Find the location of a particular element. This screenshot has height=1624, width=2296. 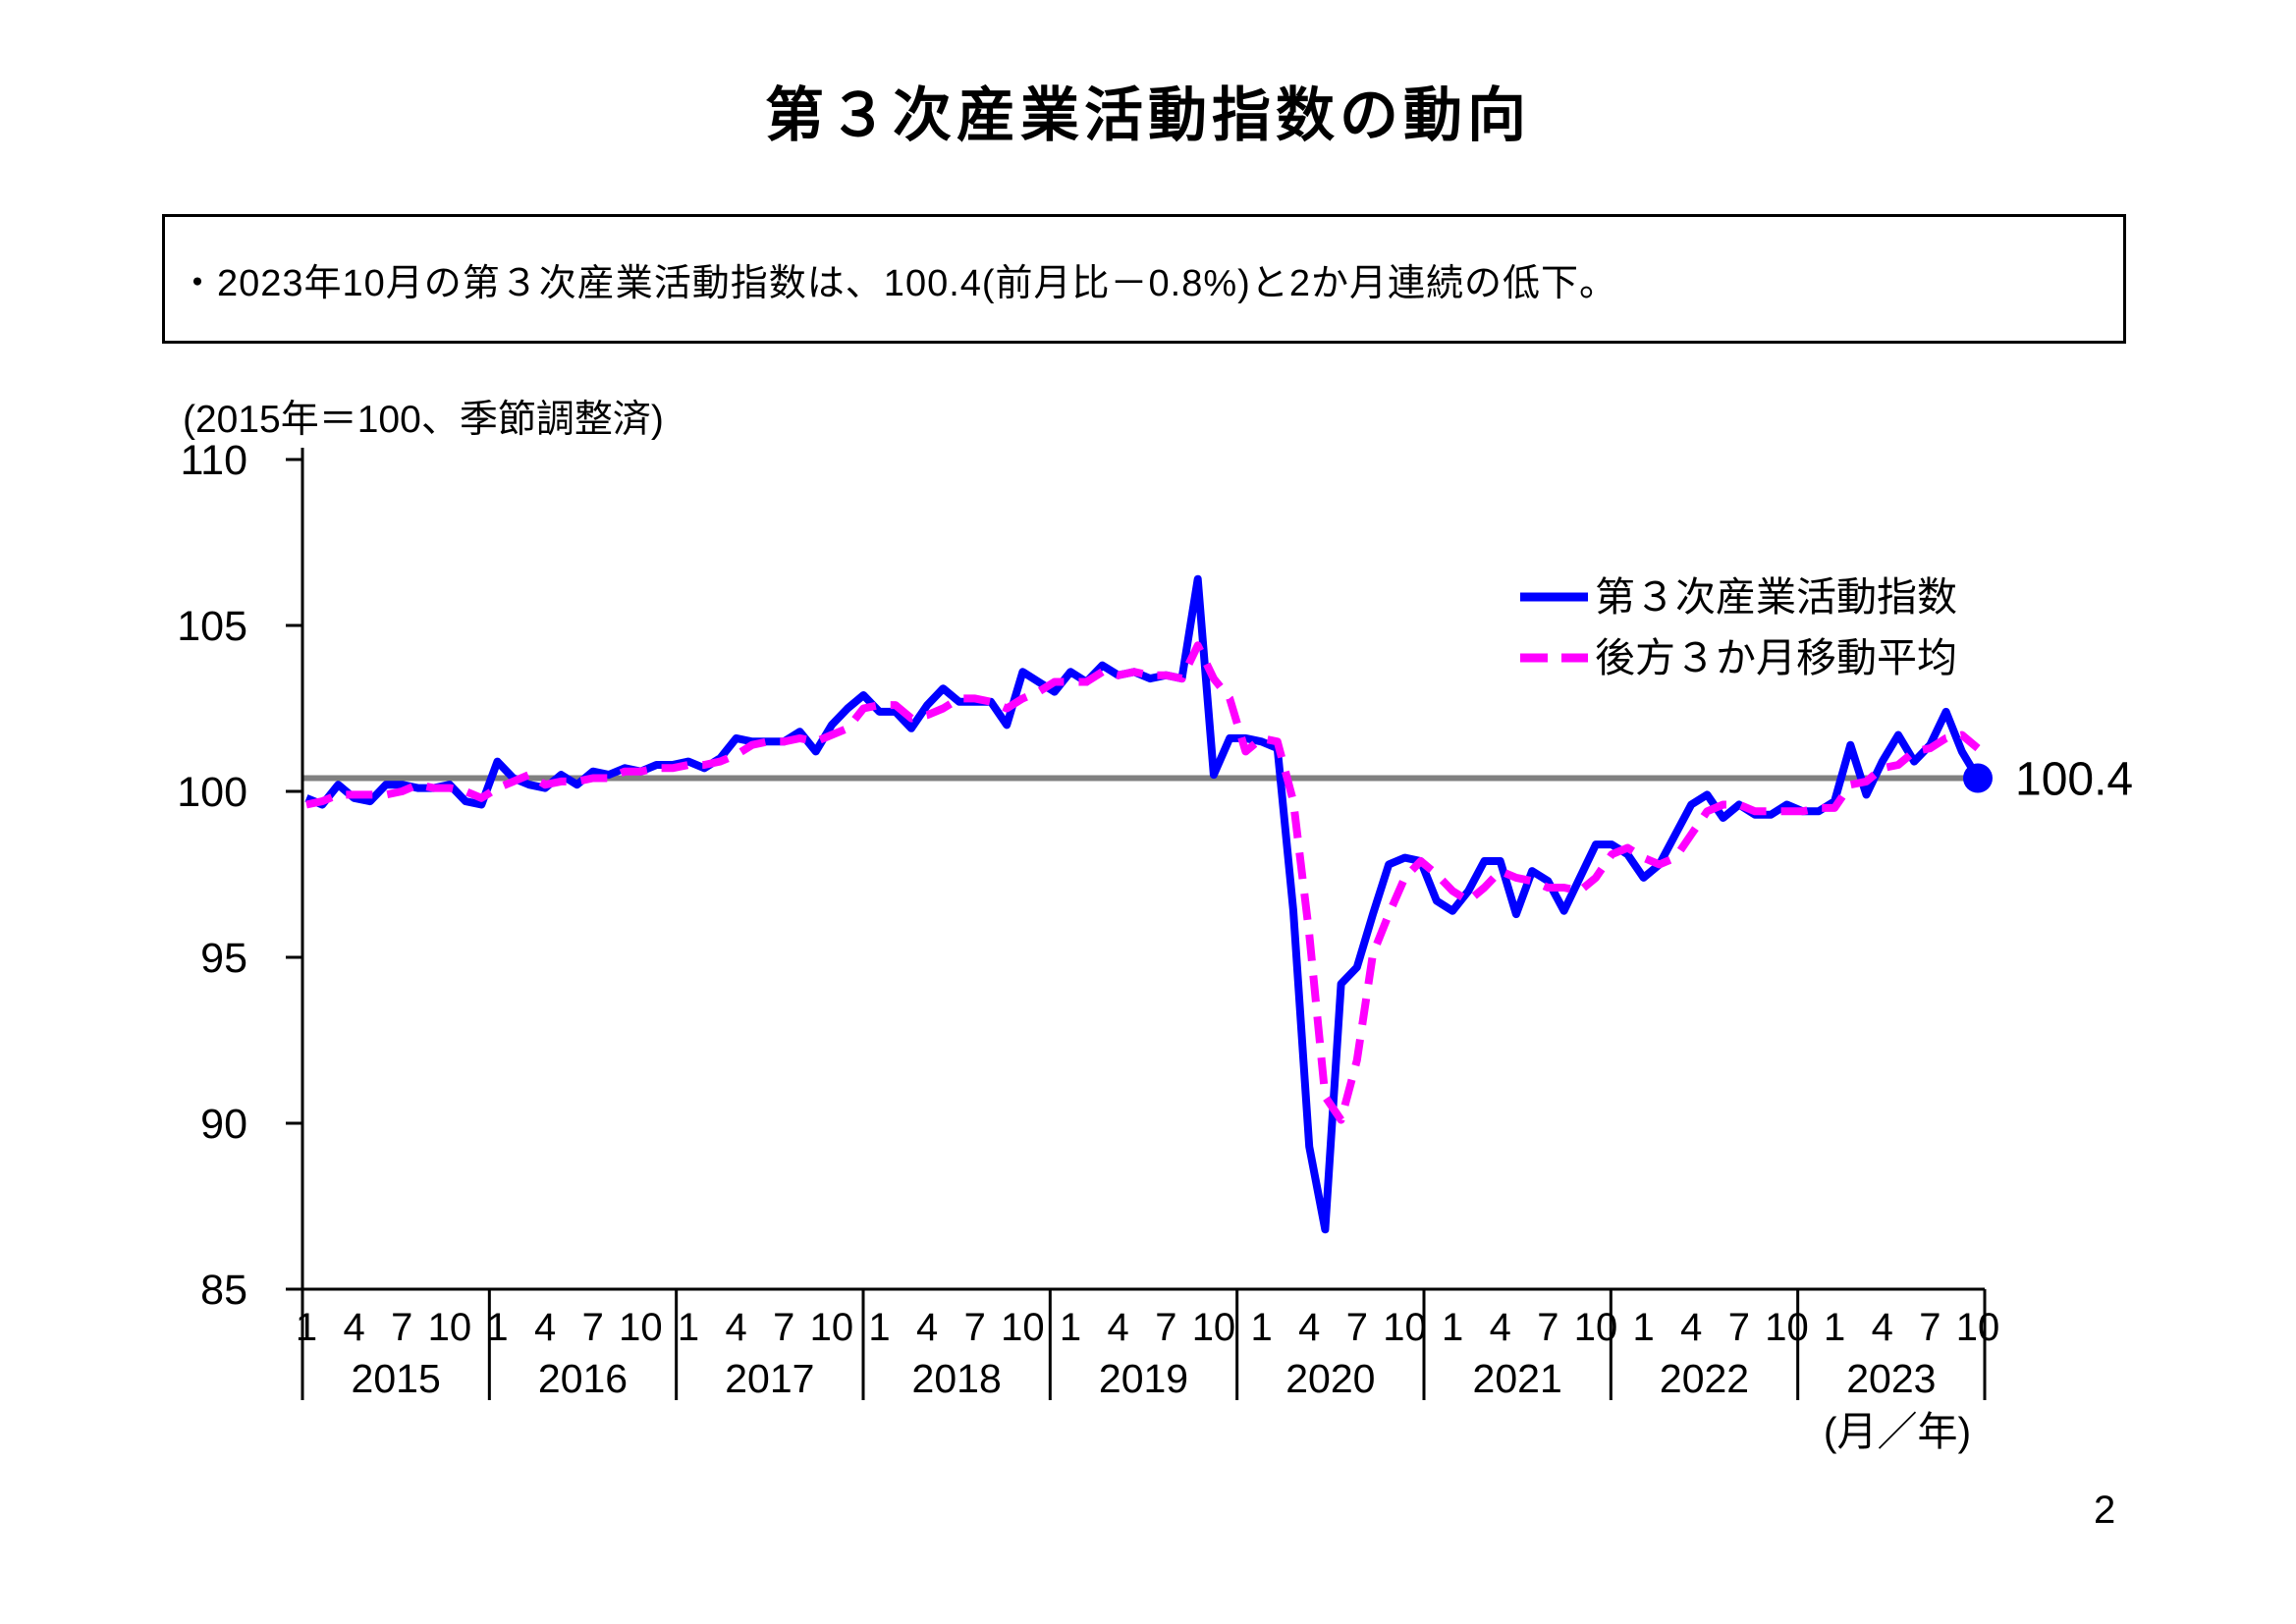

y-tick-label: 95 is located at coordinates (223, 958).